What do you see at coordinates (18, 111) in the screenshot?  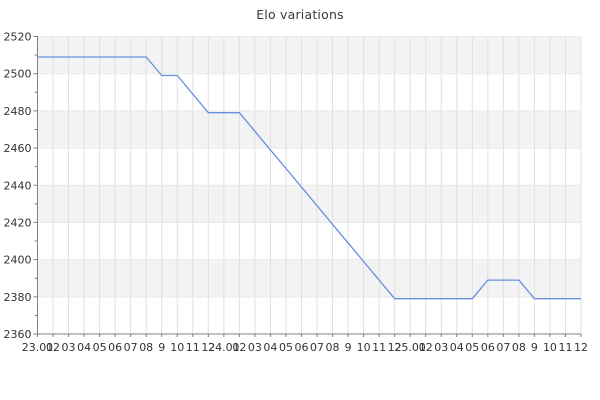 I see `y-axis-tick-label: 2480` at bounding box center [18, 111].